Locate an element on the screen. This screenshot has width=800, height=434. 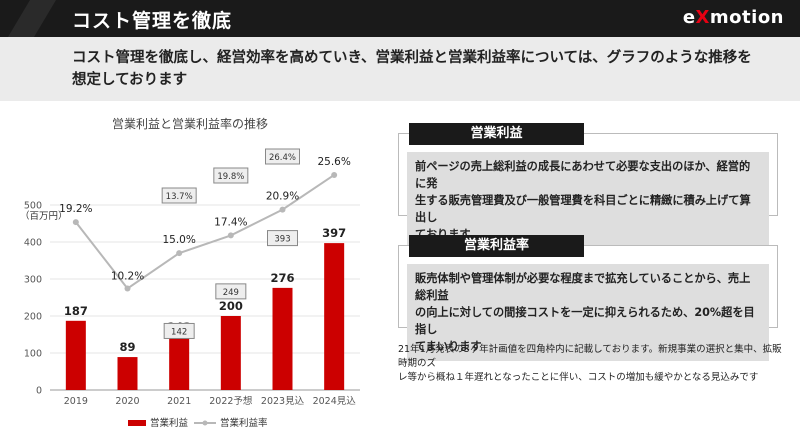
x-tick-label: 2024見込 is located at coordinates (335, 401).